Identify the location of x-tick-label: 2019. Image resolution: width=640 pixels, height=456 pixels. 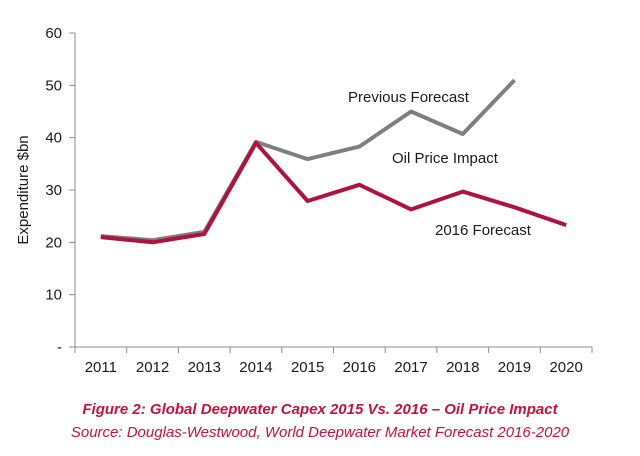
(514, 367).